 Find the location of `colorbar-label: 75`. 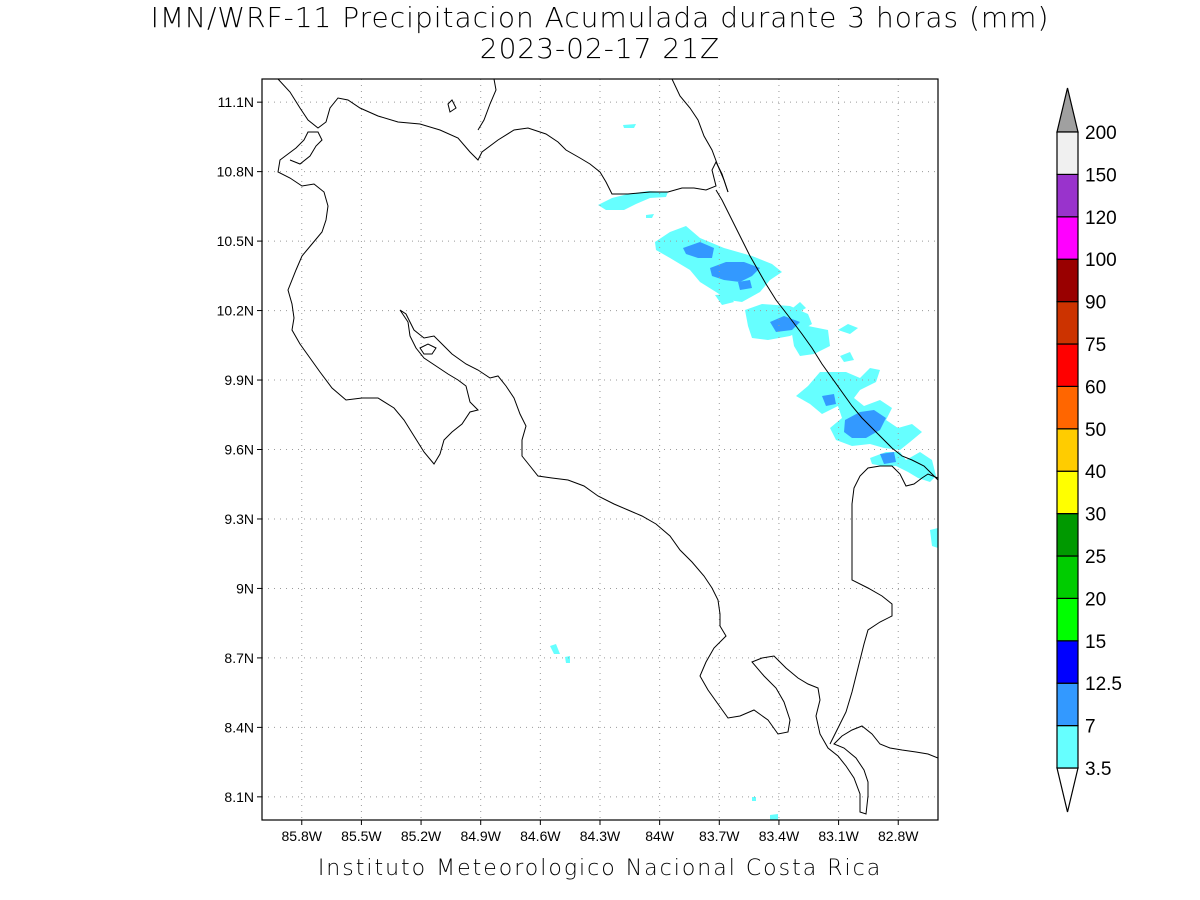

colorbar-label: 75 is located at coordinates (1095, 345).